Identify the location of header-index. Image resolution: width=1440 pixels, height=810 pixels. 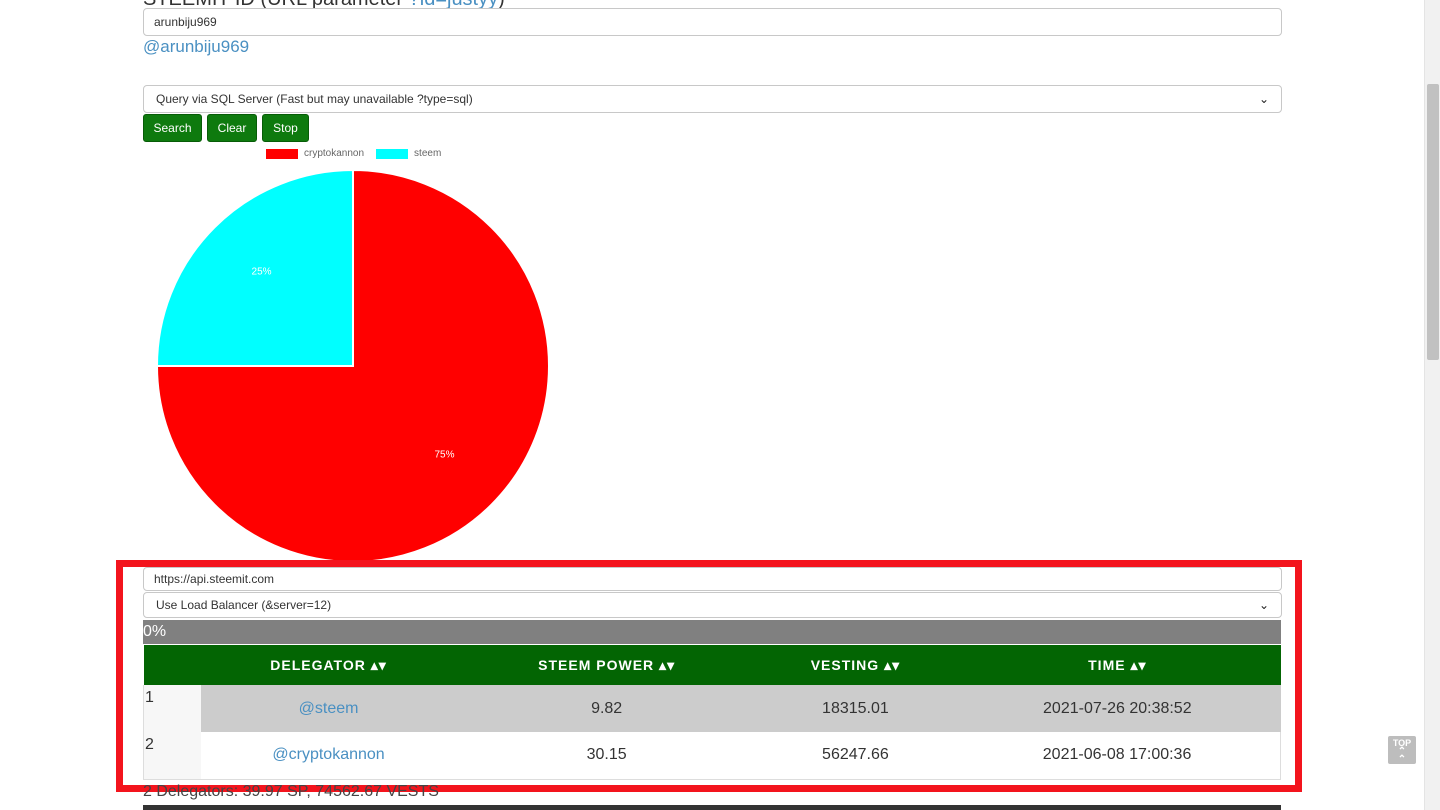
(172, 665).